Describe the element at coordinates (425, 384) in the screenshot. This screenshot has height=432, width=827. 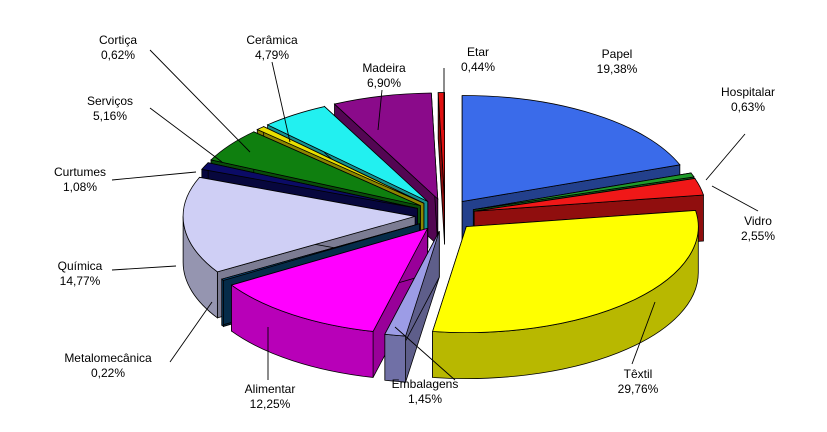
I see `slice-name-label: Embalagens` at that location.